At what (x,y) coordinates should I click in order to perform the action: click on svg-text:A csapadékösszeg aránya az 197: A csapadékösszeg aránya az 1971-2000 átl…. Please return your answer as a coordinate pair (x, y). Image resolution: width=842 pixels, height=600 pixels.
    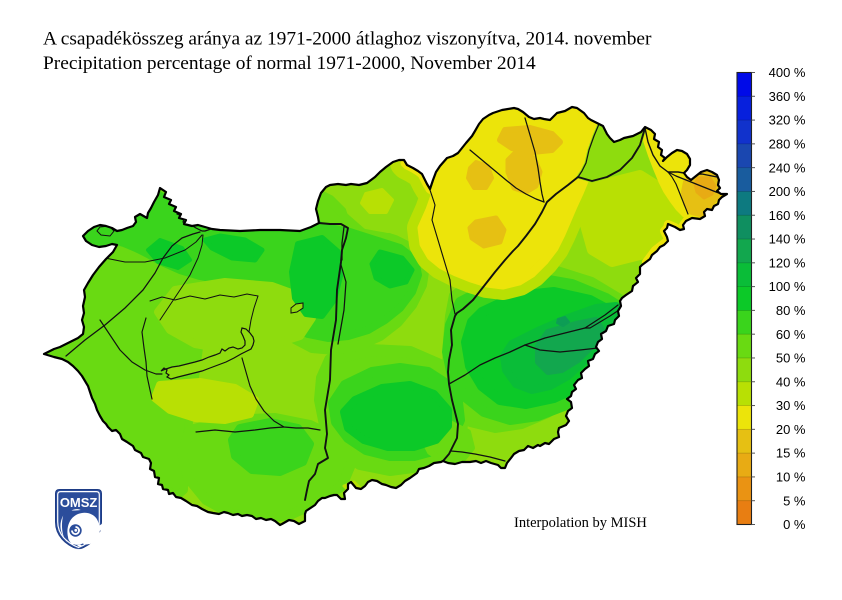
    Looking at the image, I should click on (347, 39).